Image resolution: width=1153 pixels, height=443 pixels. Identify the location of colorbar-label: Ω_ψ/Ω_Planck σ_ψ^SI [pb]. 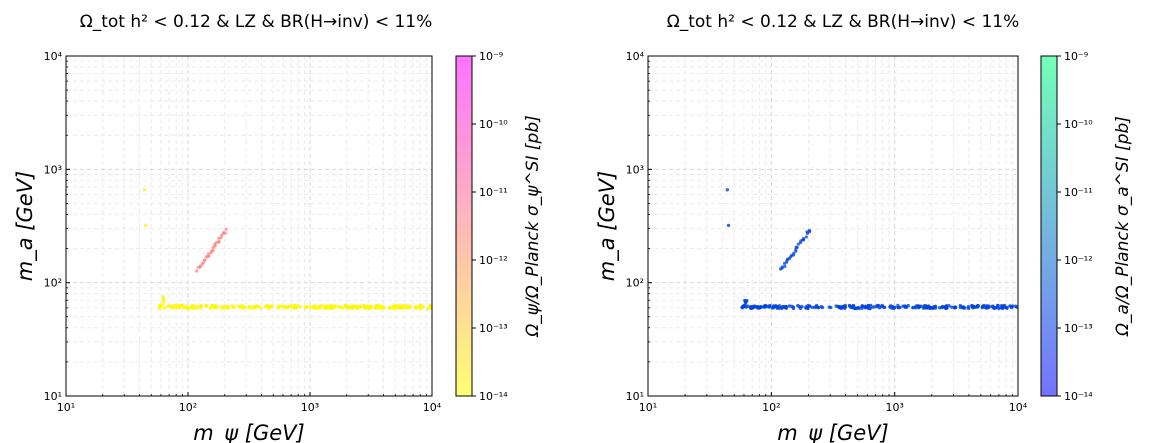
(533, 226).